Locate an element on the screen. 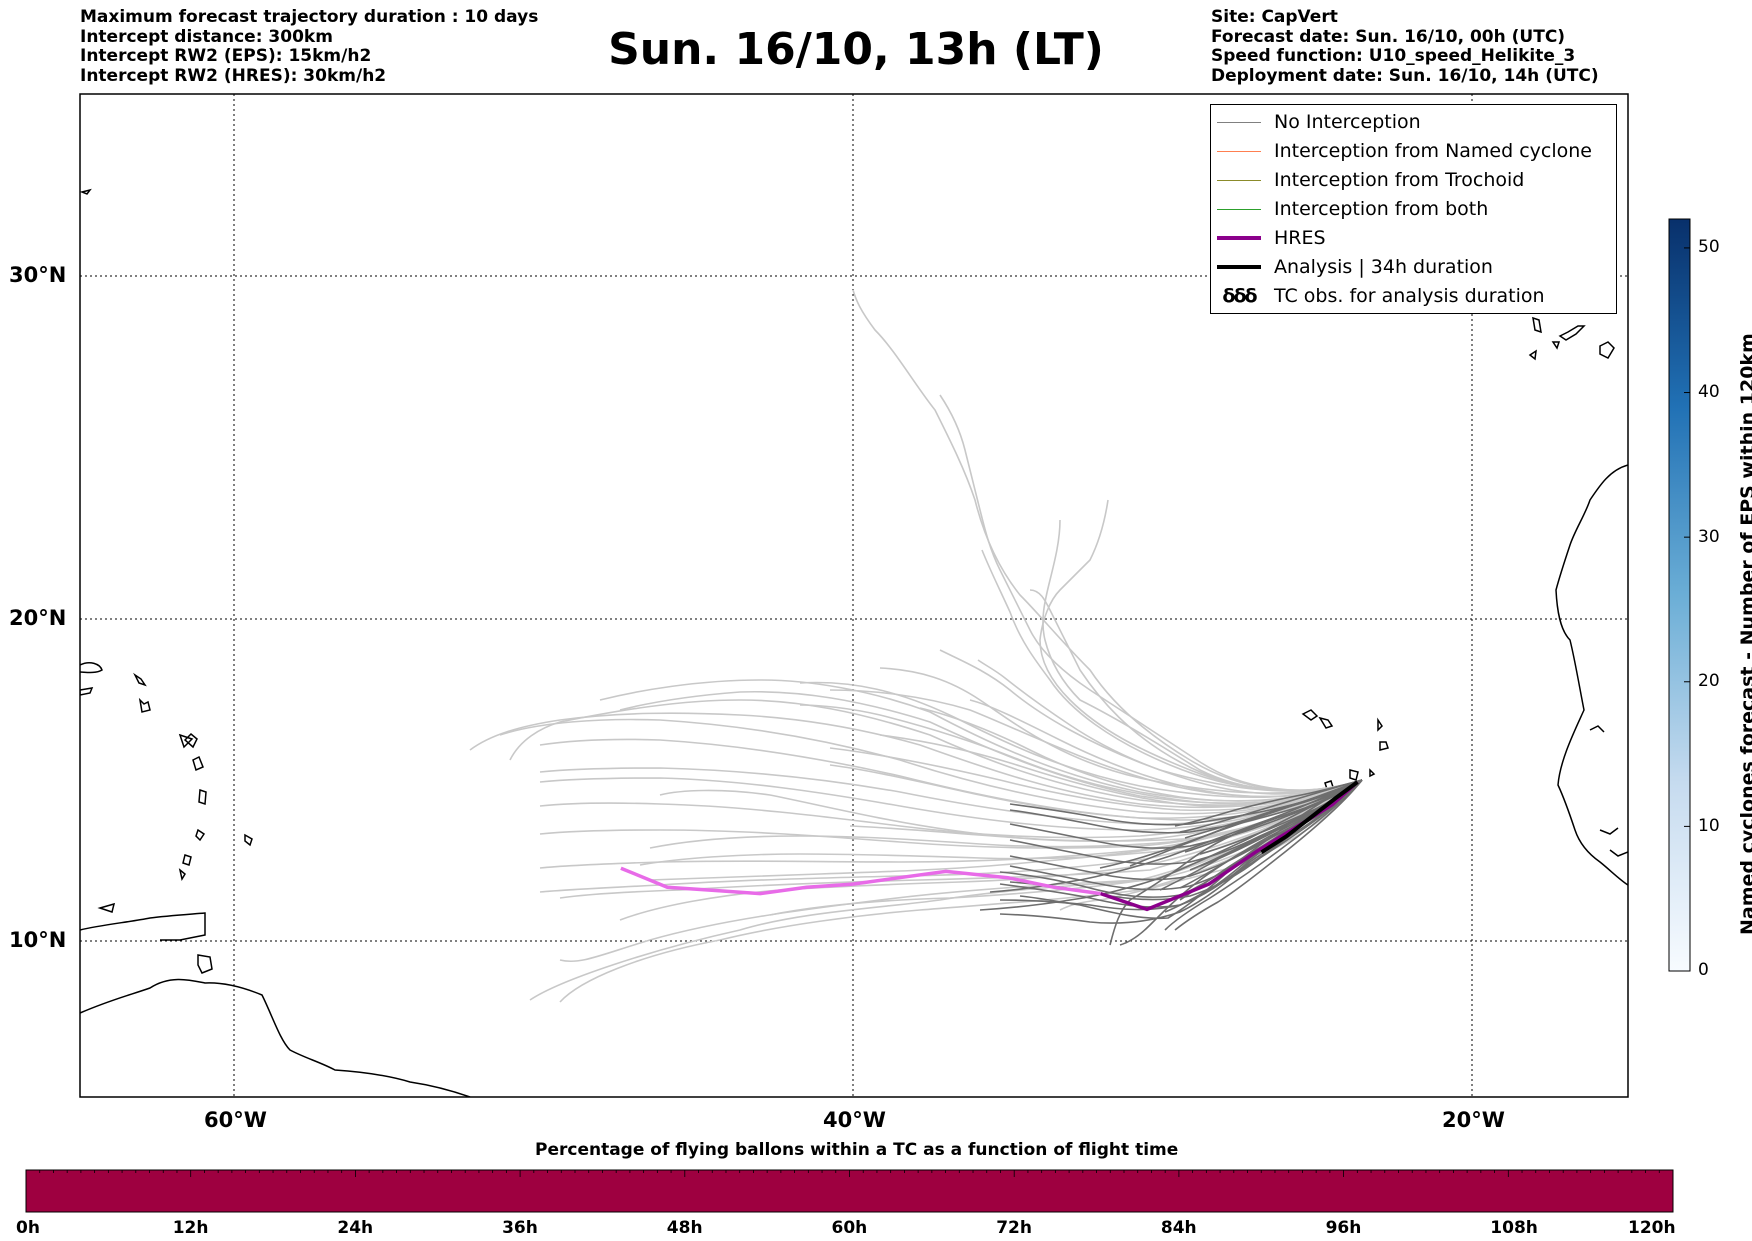  lon-label-60w: 60°W is located at coordinates (235, 1120).